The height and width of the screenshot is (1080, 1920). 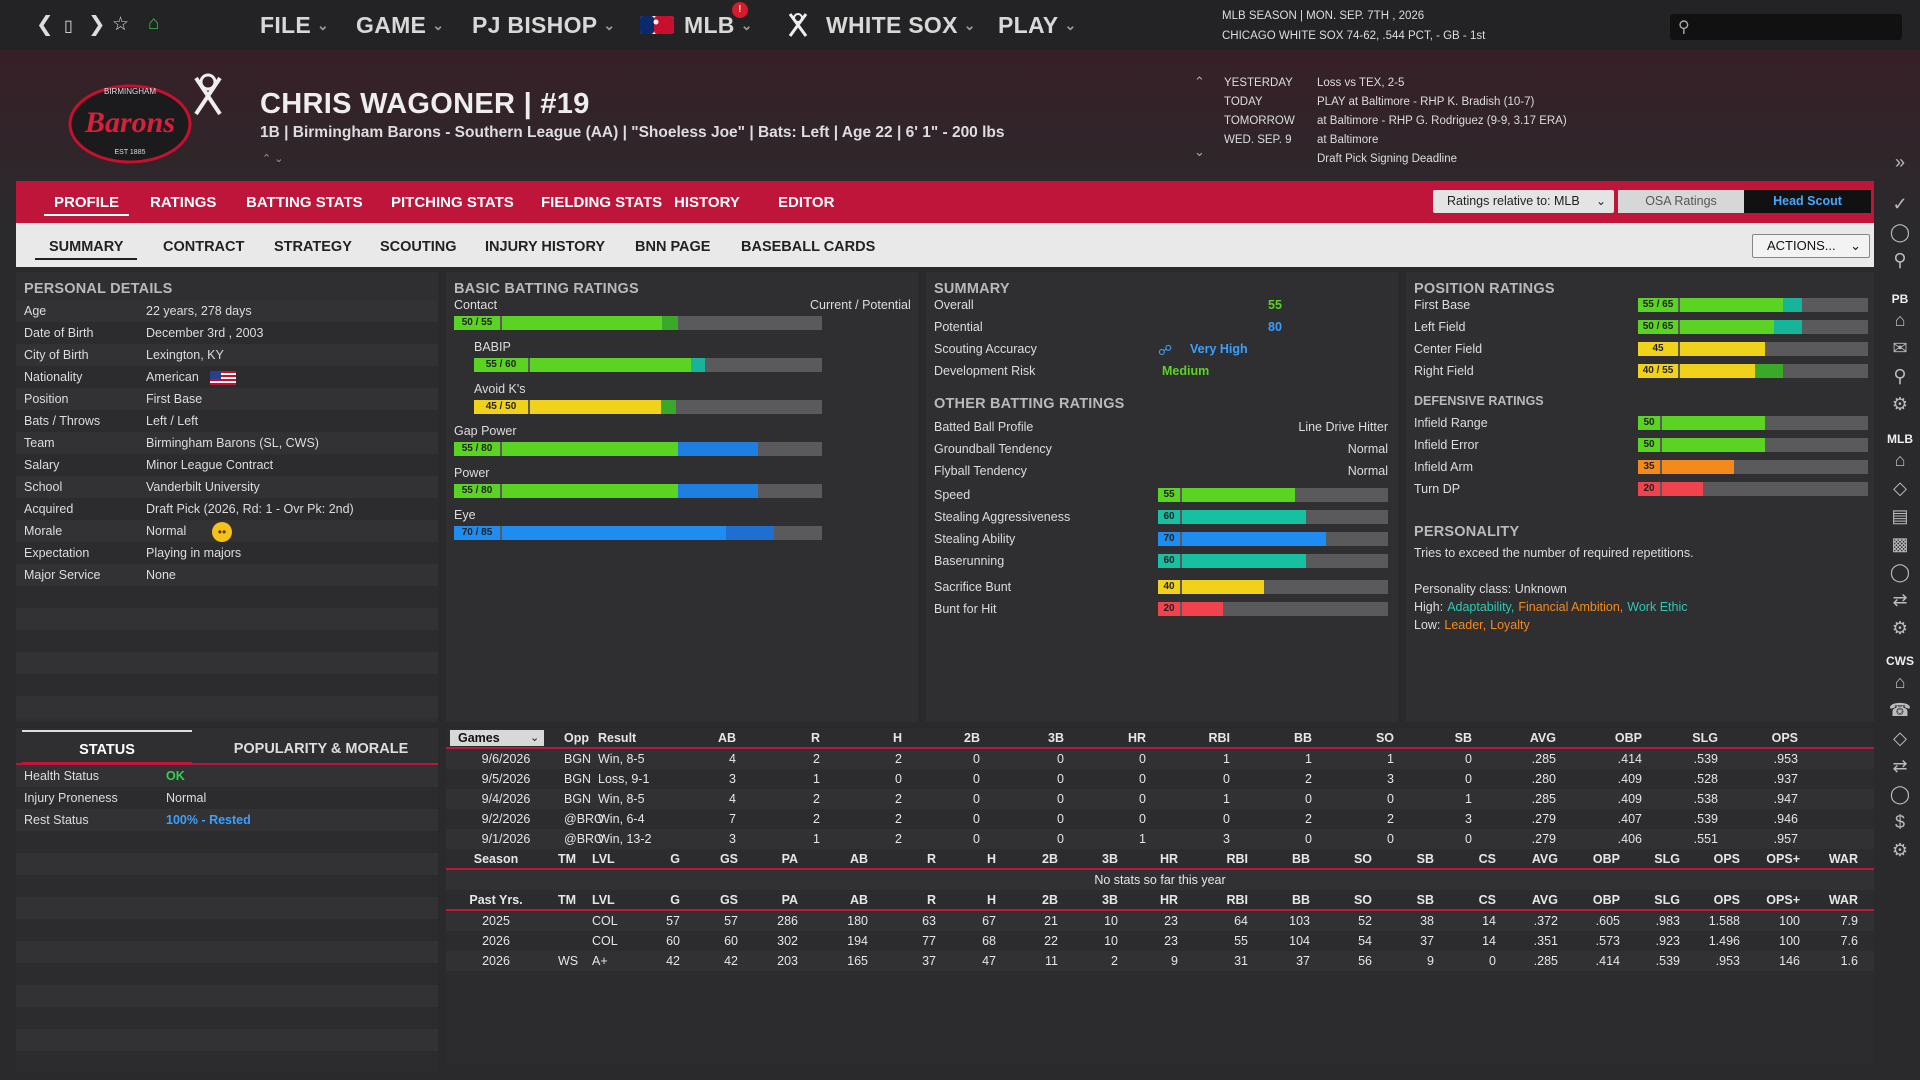 What do you see at coordinates (638, 323) in the screenshot?
I see `rating-bar: 50 / 55` at bounding box center [638, 323].